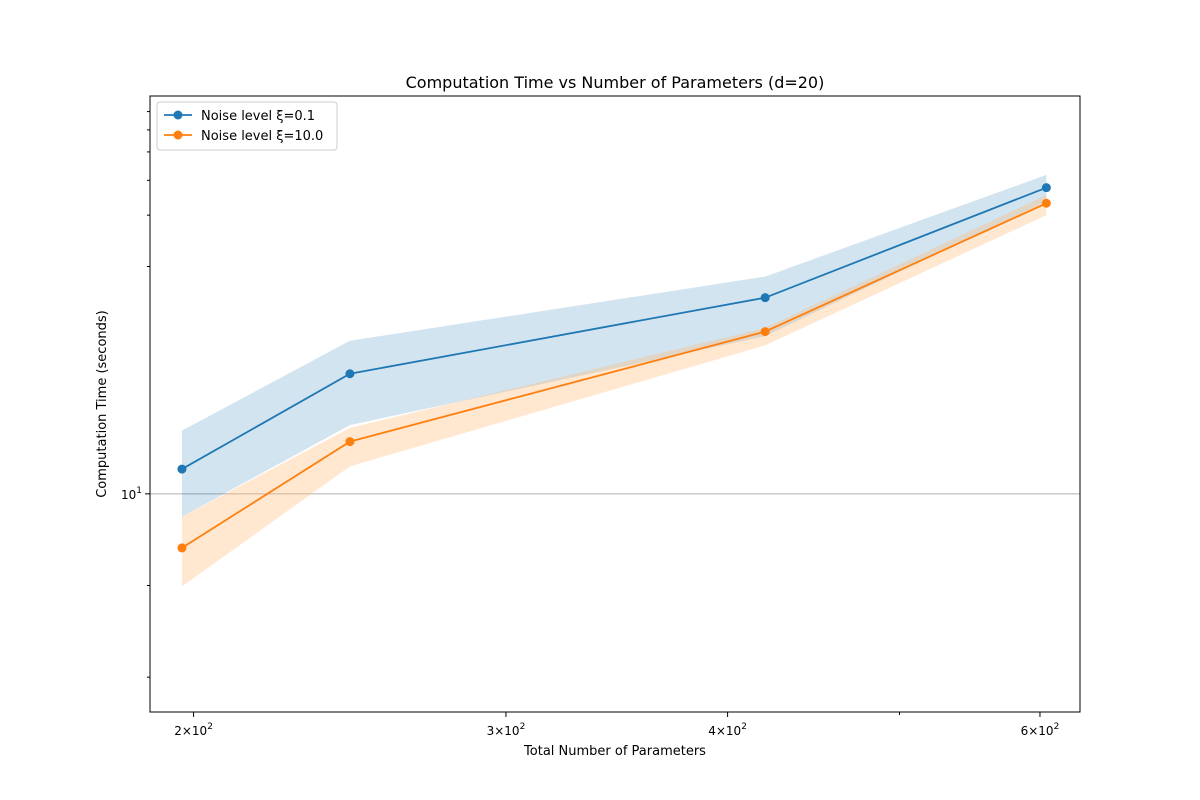 The width and height of the screenshot is (1200, 800). What do you see at coordinates (258, 116) in the screenshot?
I see `legend-label-series-1: Noise level ξ=0.1` at bounding box center [258, 116].